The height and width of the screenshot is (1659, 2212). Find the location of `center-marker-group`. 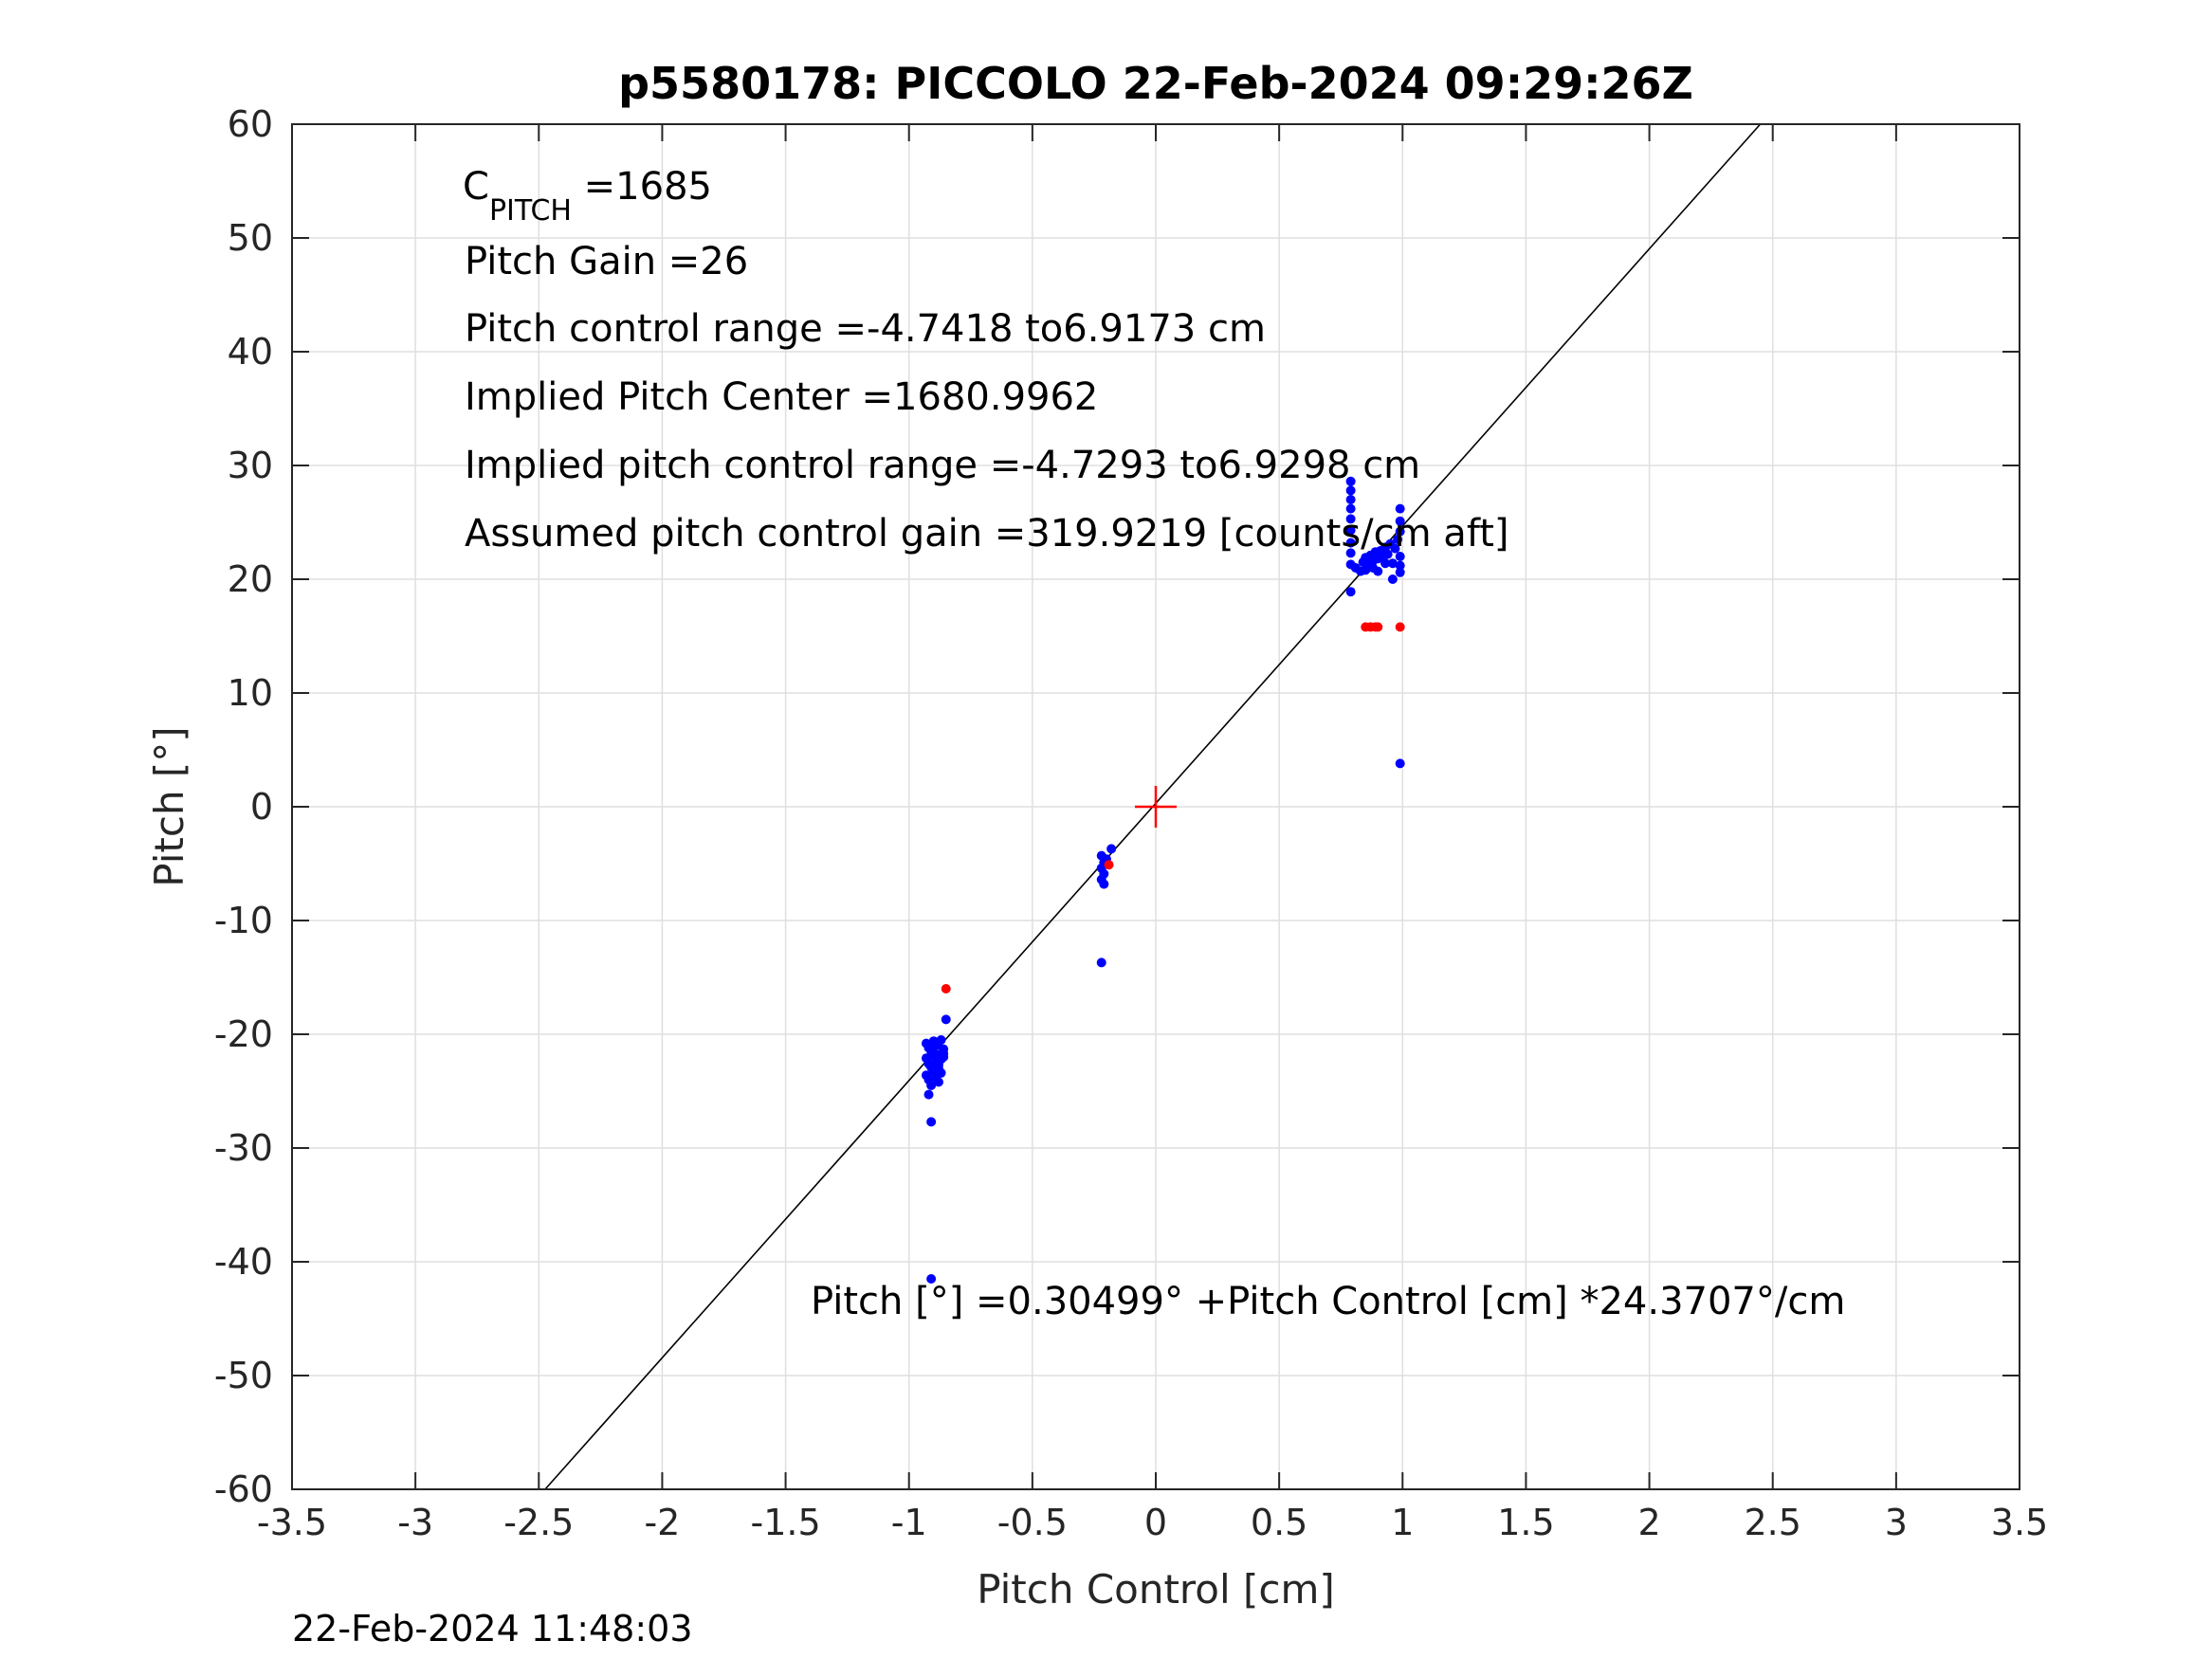

center-marker-group is located at coordinates (1156, 807).